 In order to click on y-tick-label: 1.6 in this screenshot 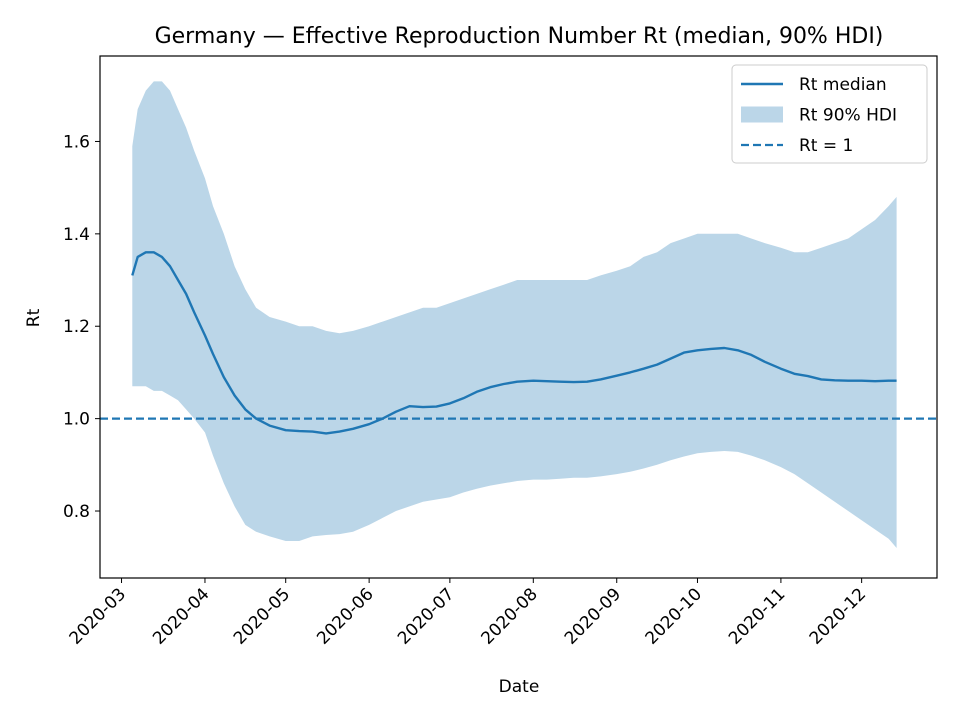, I will do `click(76, 142)`.